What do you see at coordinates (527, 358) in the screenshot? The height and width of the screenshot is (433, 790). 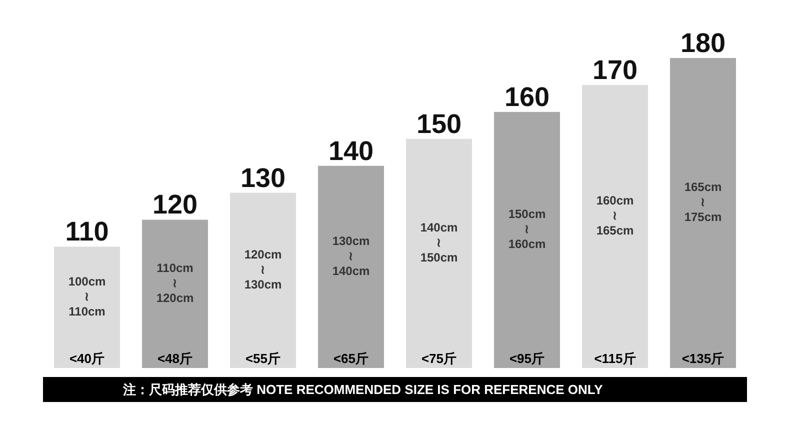 I see `x-tick-label: <95斤` at bounding box center [527, 358].